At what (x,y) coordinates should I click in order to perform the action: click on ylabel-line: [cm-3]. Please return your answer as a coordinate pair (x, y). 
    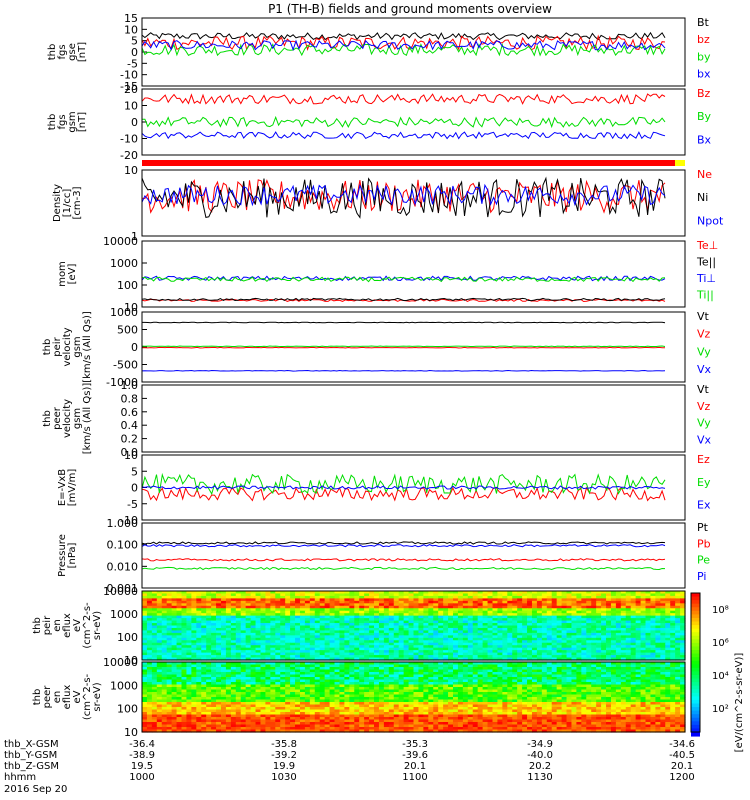
    Looking at the image, I should click on (77, 202).